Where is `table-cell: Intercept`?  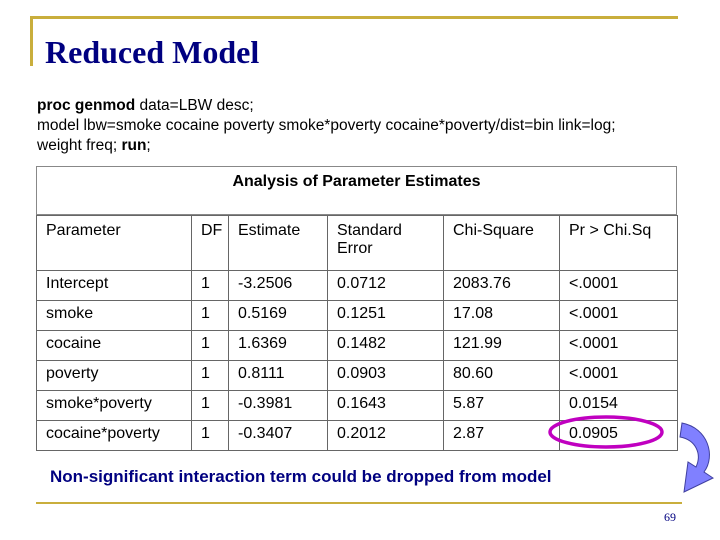 table-cell: Intercept is located at coordinates (114, 285).